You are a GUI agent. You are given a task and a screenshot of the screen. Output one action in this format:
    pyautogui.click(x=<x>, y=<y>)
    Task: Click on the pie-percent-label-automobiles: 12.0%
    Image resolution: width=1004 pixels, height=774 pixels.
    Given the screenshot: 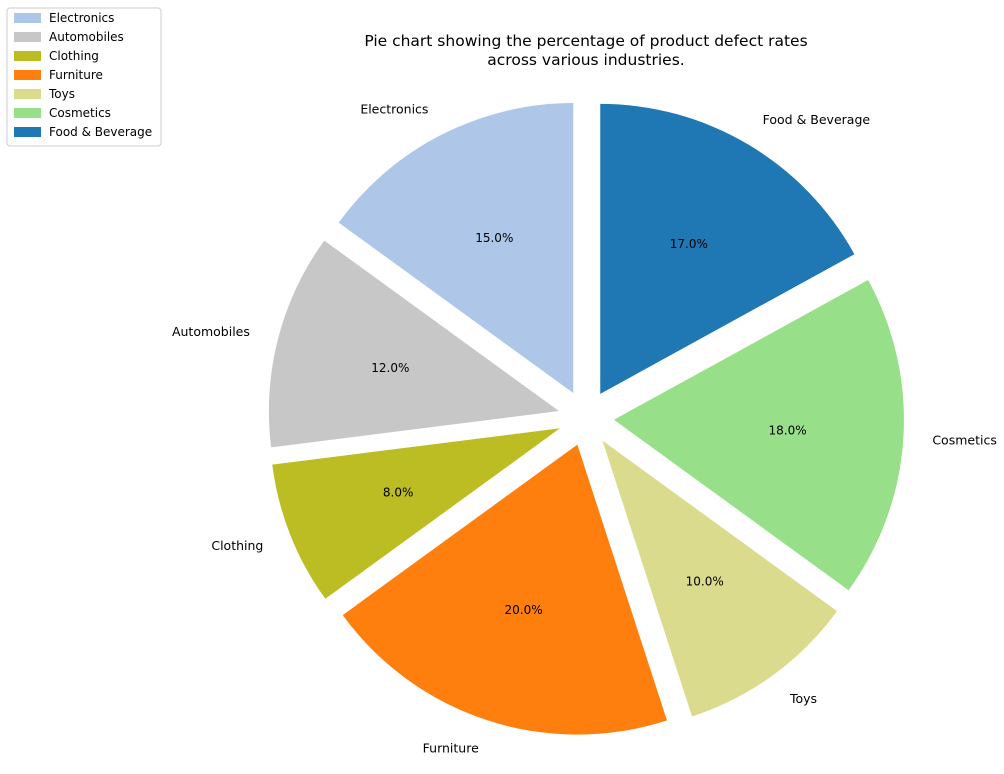 What is the action you would take?
    pyautogui.click(x=390, y=368)
    